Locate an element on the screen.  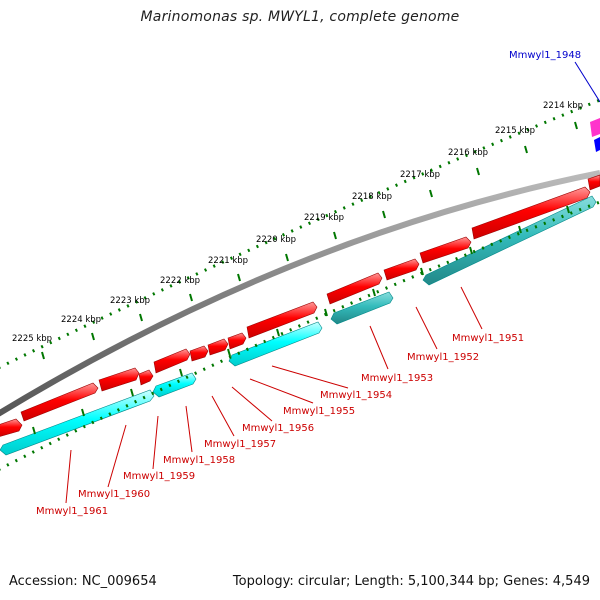
gene-label: Mmwyl1_1955 is located at coordinates (319, 411).